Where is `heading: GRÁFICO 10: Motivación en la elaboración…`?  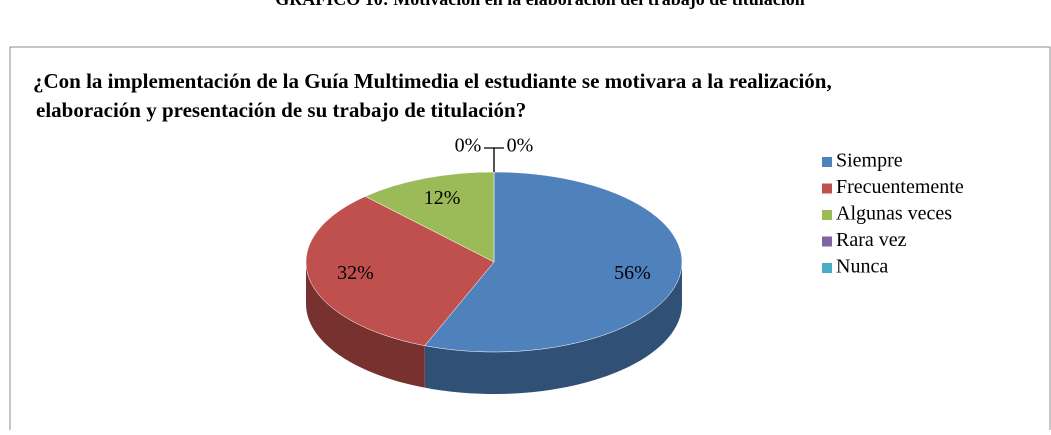
heading: GRÁFICO 10: Motivación en la elaboración… is located at coordinates (539, 4).